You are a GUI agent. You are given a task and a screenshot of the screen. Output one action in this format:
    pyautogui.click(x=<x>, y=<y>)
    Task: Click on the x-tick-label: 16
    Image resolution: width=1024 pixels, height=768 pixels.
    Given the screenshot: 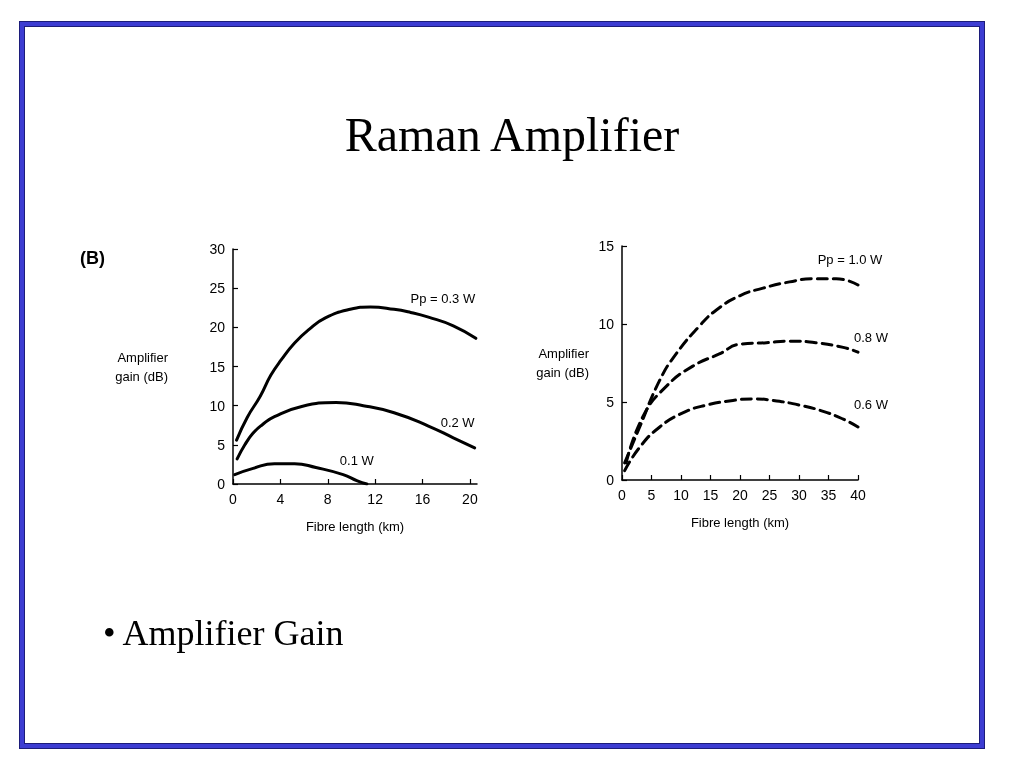 What is the action you would take?
    pyautogui.click(x=422, y=499)
    